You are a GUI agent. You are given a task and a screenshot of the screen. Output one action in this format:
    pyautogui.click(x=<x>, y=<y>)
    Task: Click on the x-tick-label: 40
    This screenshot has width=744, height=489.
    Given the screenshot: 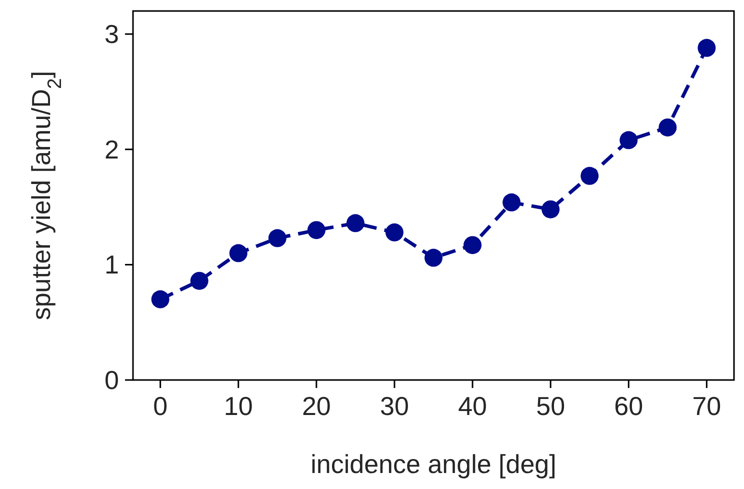 What is the action you would take?
    pyautogui.click(x=472, y=406)
    